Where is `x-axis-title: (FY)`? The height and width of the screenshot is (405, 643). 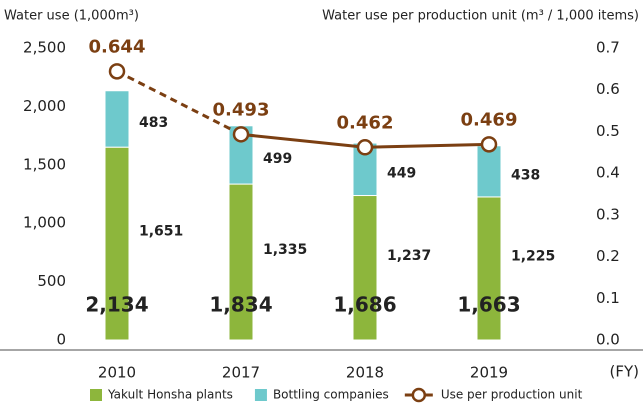
x-axis-title: (FY) is located at coordinates (625, 372).